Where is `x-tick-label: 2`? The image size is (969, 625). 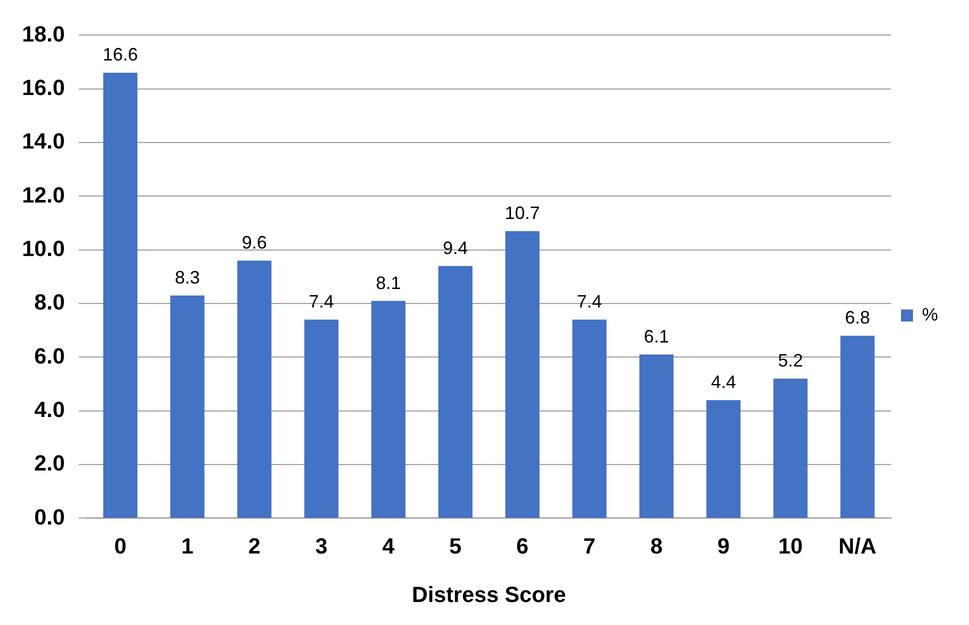 x-tick-label: 2 is located at coordinates (254, 545).